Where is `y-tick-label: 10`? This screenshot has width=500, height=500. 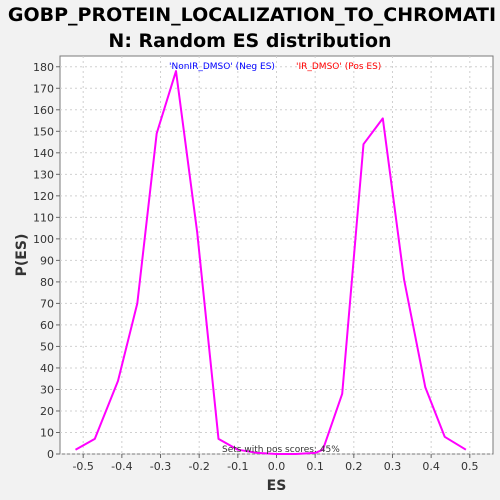
y-tick-label: 10 is located at coordinates (47, 432).